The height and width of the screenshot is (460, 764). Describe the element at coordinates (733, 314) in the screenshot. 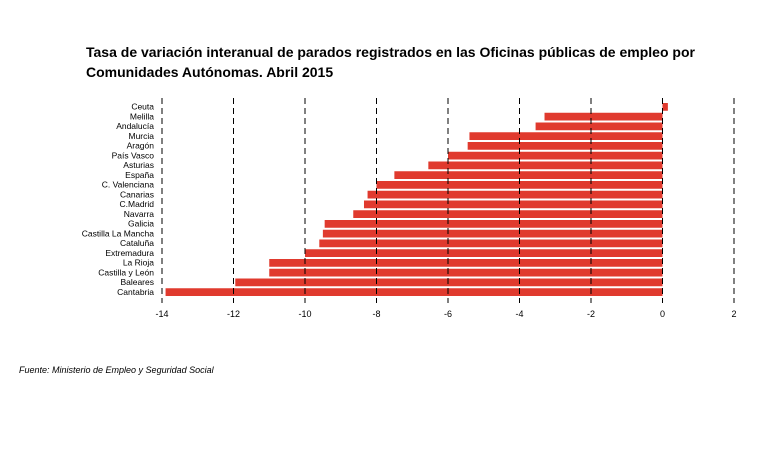

I see `x-tick-label-9: 2` at that location.